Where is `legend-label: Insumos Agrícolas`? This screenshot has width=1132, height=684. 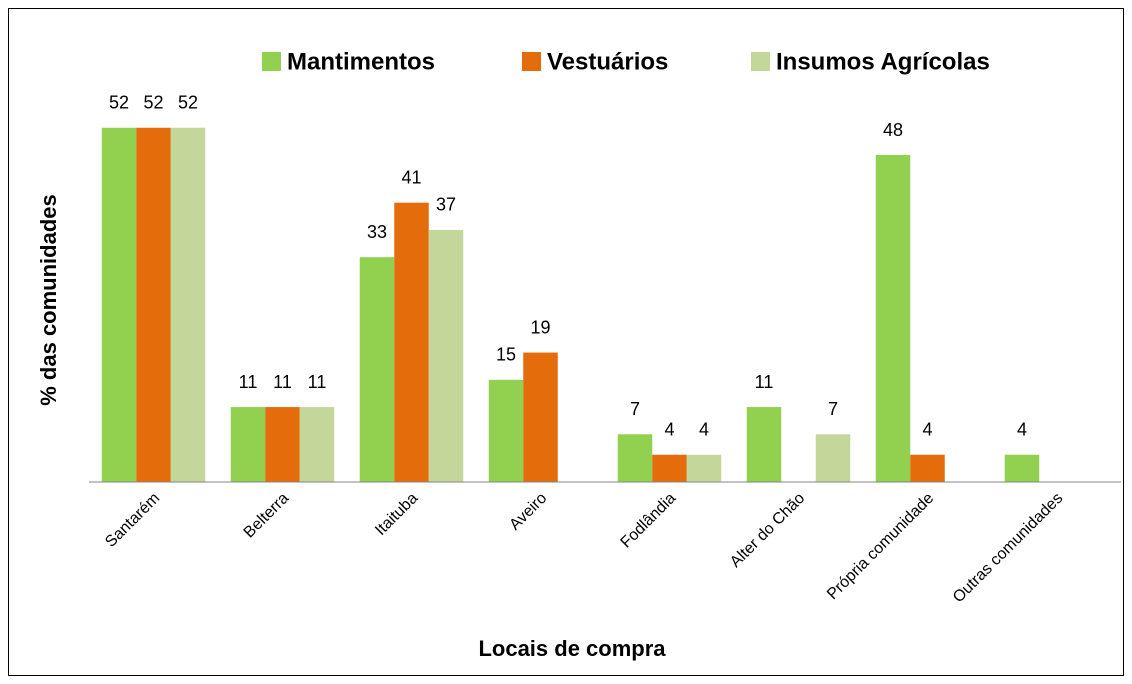 legend-label: Insumos Agrícolas is located at coordinates (883, 61).